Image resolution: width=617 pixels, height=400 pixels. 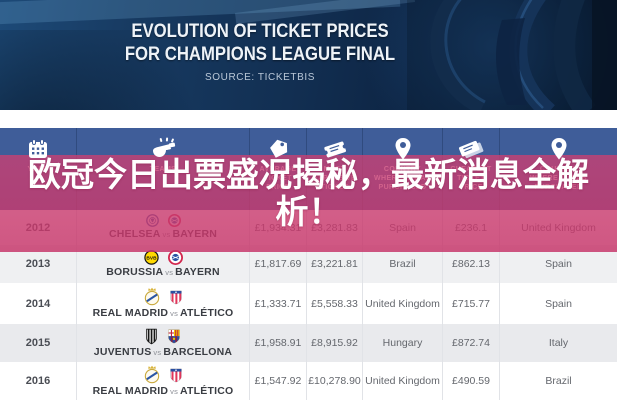 What do you see at coordinates (163, 264) in the screenshot?
I see `teams-cell: BVB BORUSSIA vs BAYERN` at bounding box center [163, 264].